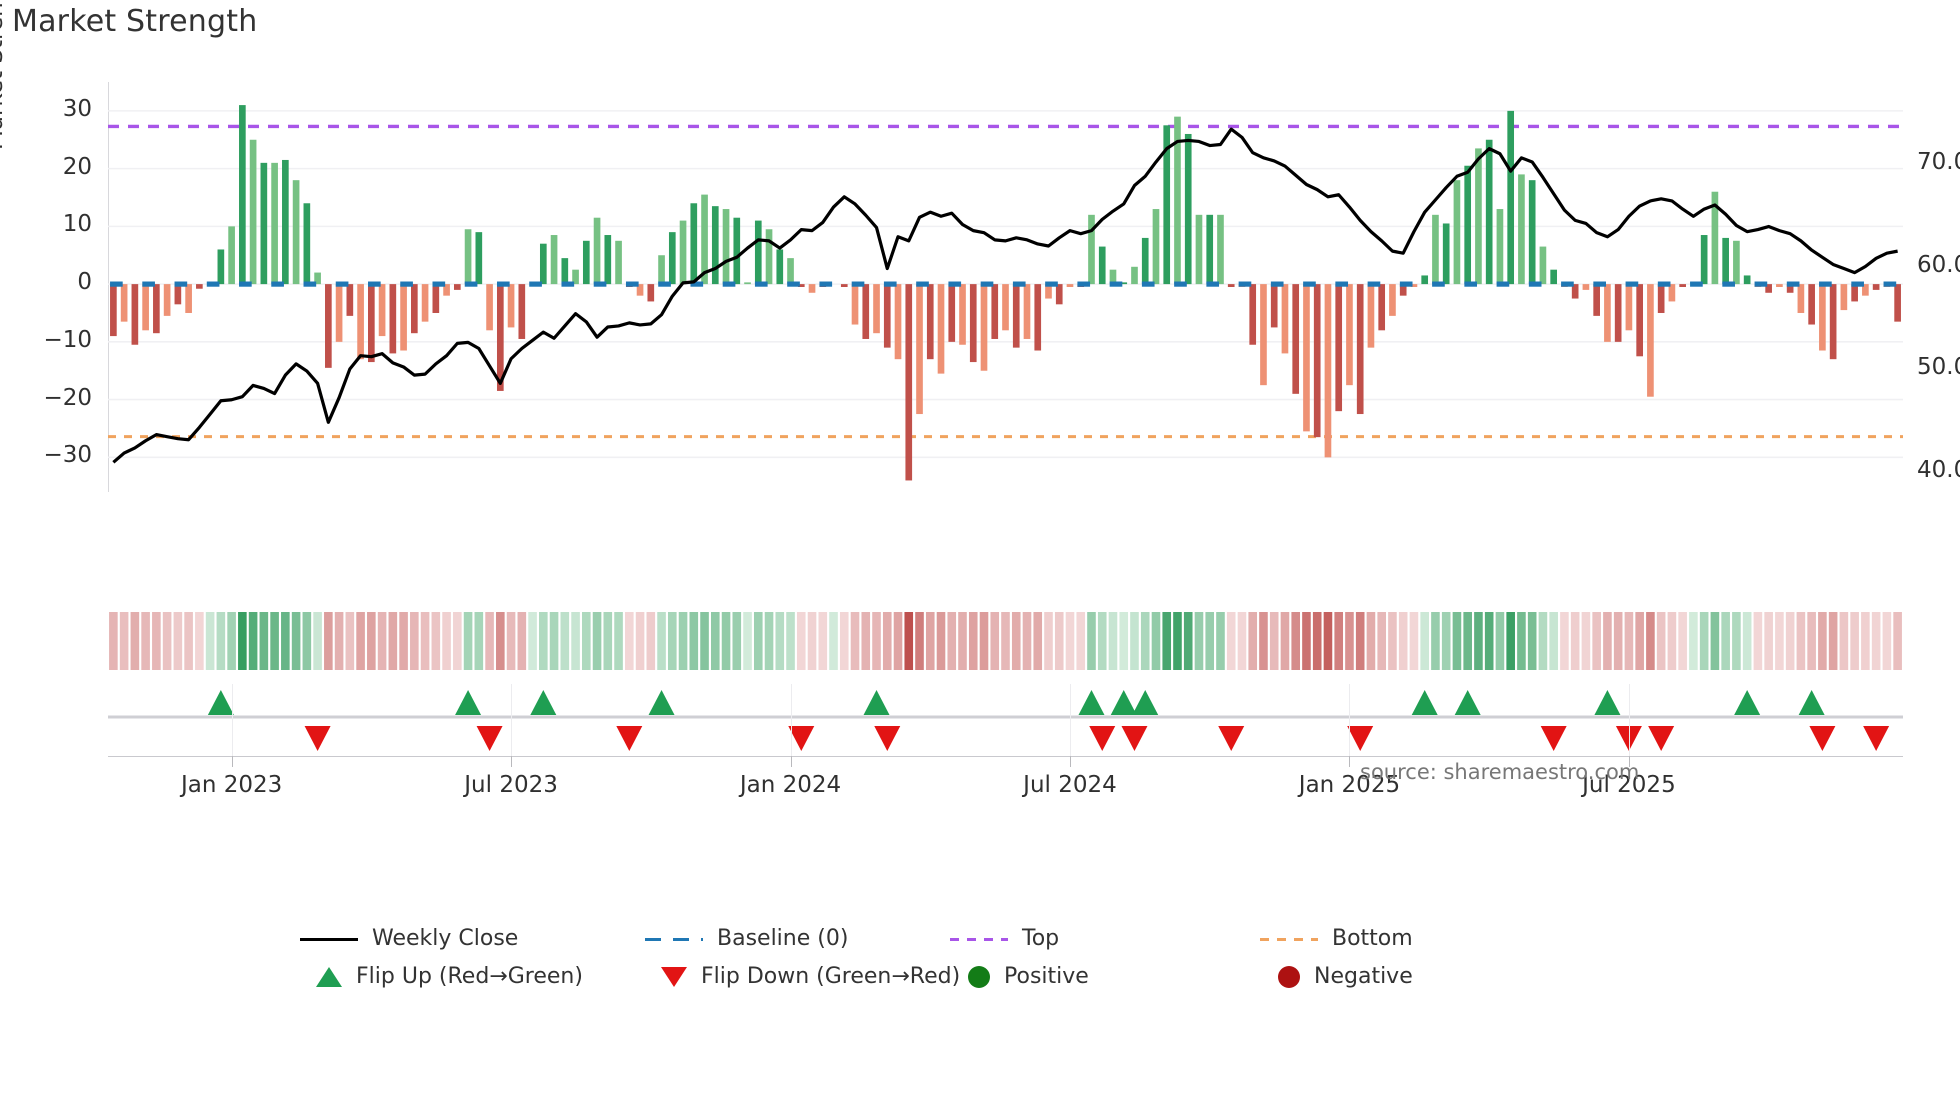 The width and height of the screenshot is (1960, 1102). Describe the element at coordinates (441, 976) in the screenshot. I see `legend-item-flip-up: Flip Up (Red→Green)` at that location.